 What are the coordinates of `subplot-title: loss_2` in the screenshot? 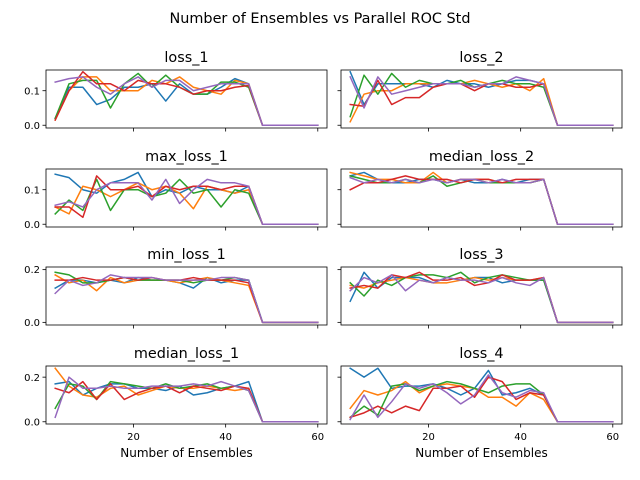 It's located at (481, 58).